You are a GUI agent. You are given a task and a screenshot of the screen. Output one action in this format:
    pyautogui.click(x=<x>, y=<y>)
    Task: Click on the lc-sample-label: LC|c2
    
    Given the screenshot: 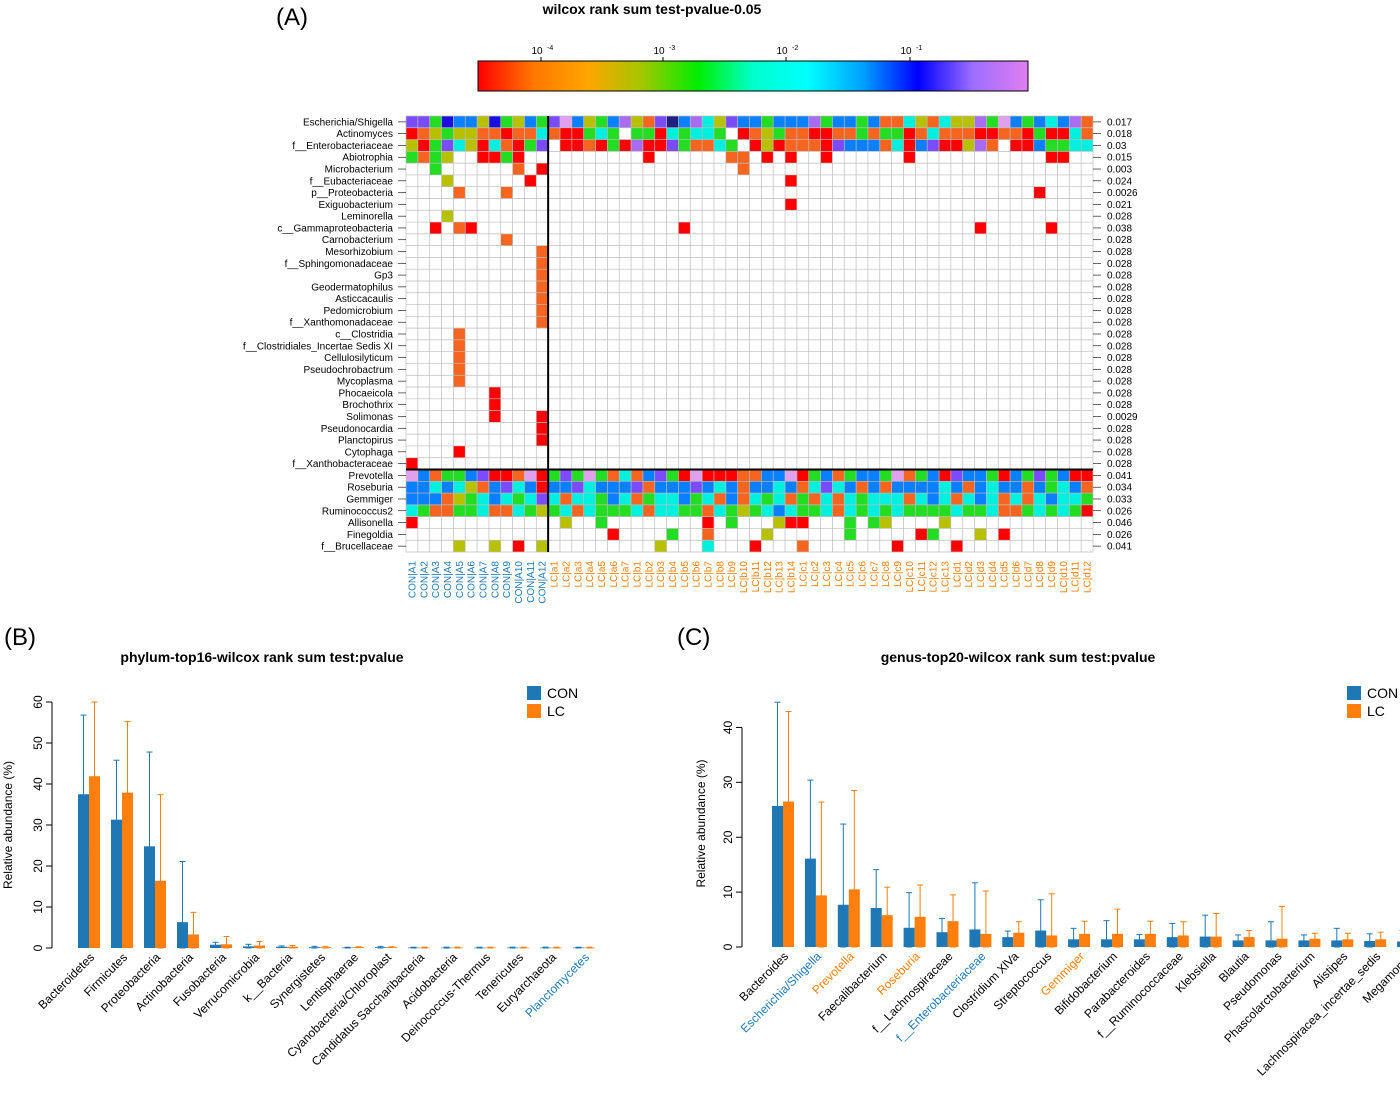 What is the action you would take?
    pyautogui.click(x=815, y=574)
    